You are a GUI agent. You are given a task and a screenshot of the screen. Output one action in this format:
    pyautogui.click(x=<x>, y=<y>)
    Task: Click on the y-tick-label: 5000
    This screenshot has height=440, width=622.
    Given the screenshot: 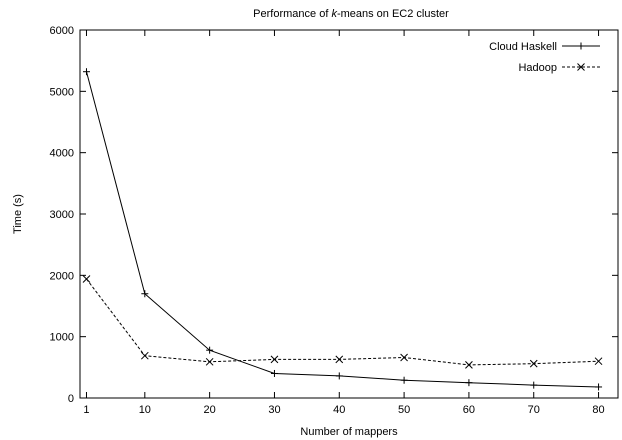 What is the action you would take?
    pyautogui.click(x=62, y=92)
    